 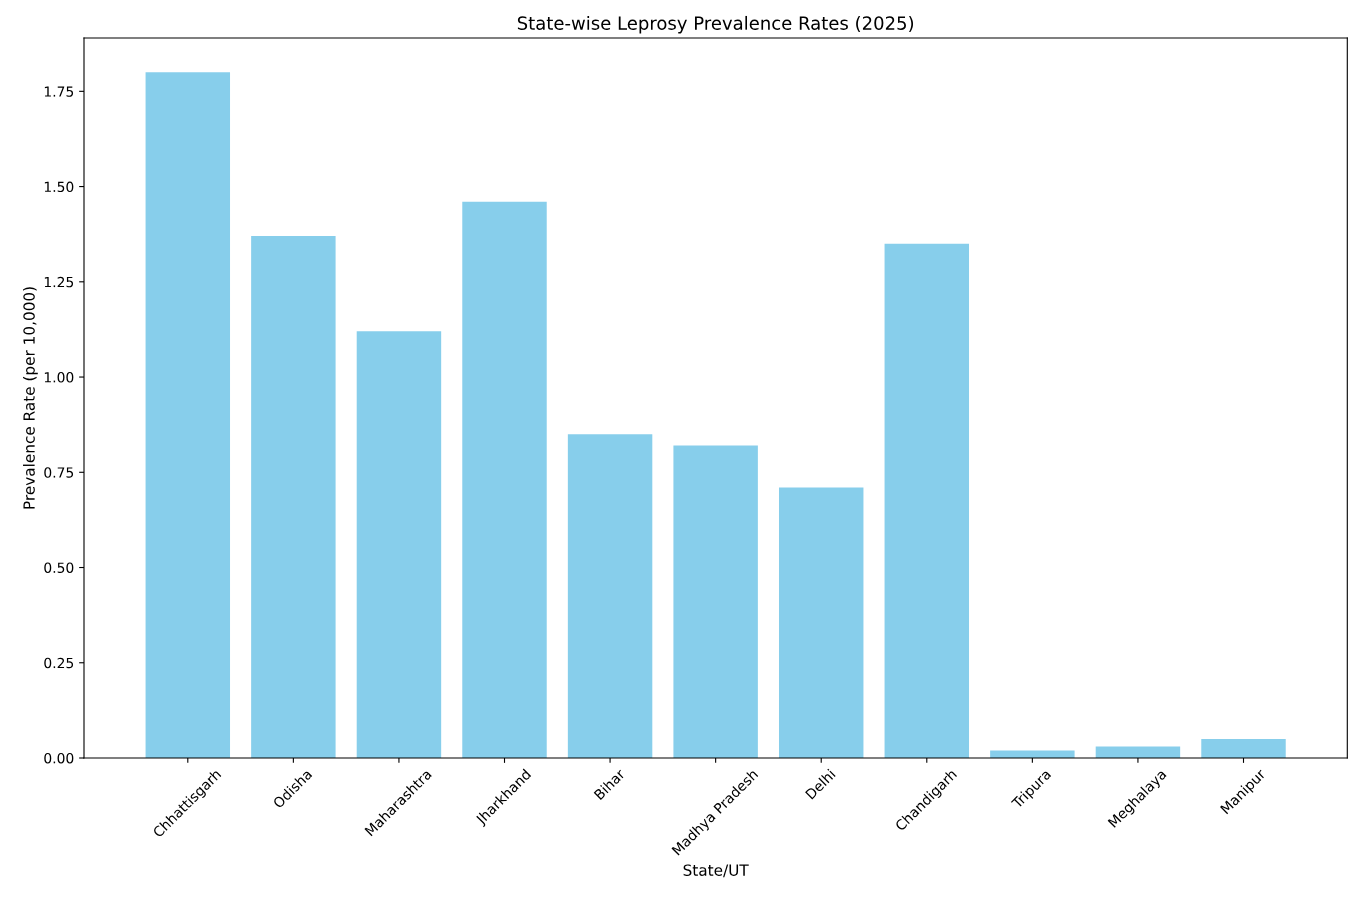 I want to click on y-tick-label: 0.25, so click(x=59, y=663).